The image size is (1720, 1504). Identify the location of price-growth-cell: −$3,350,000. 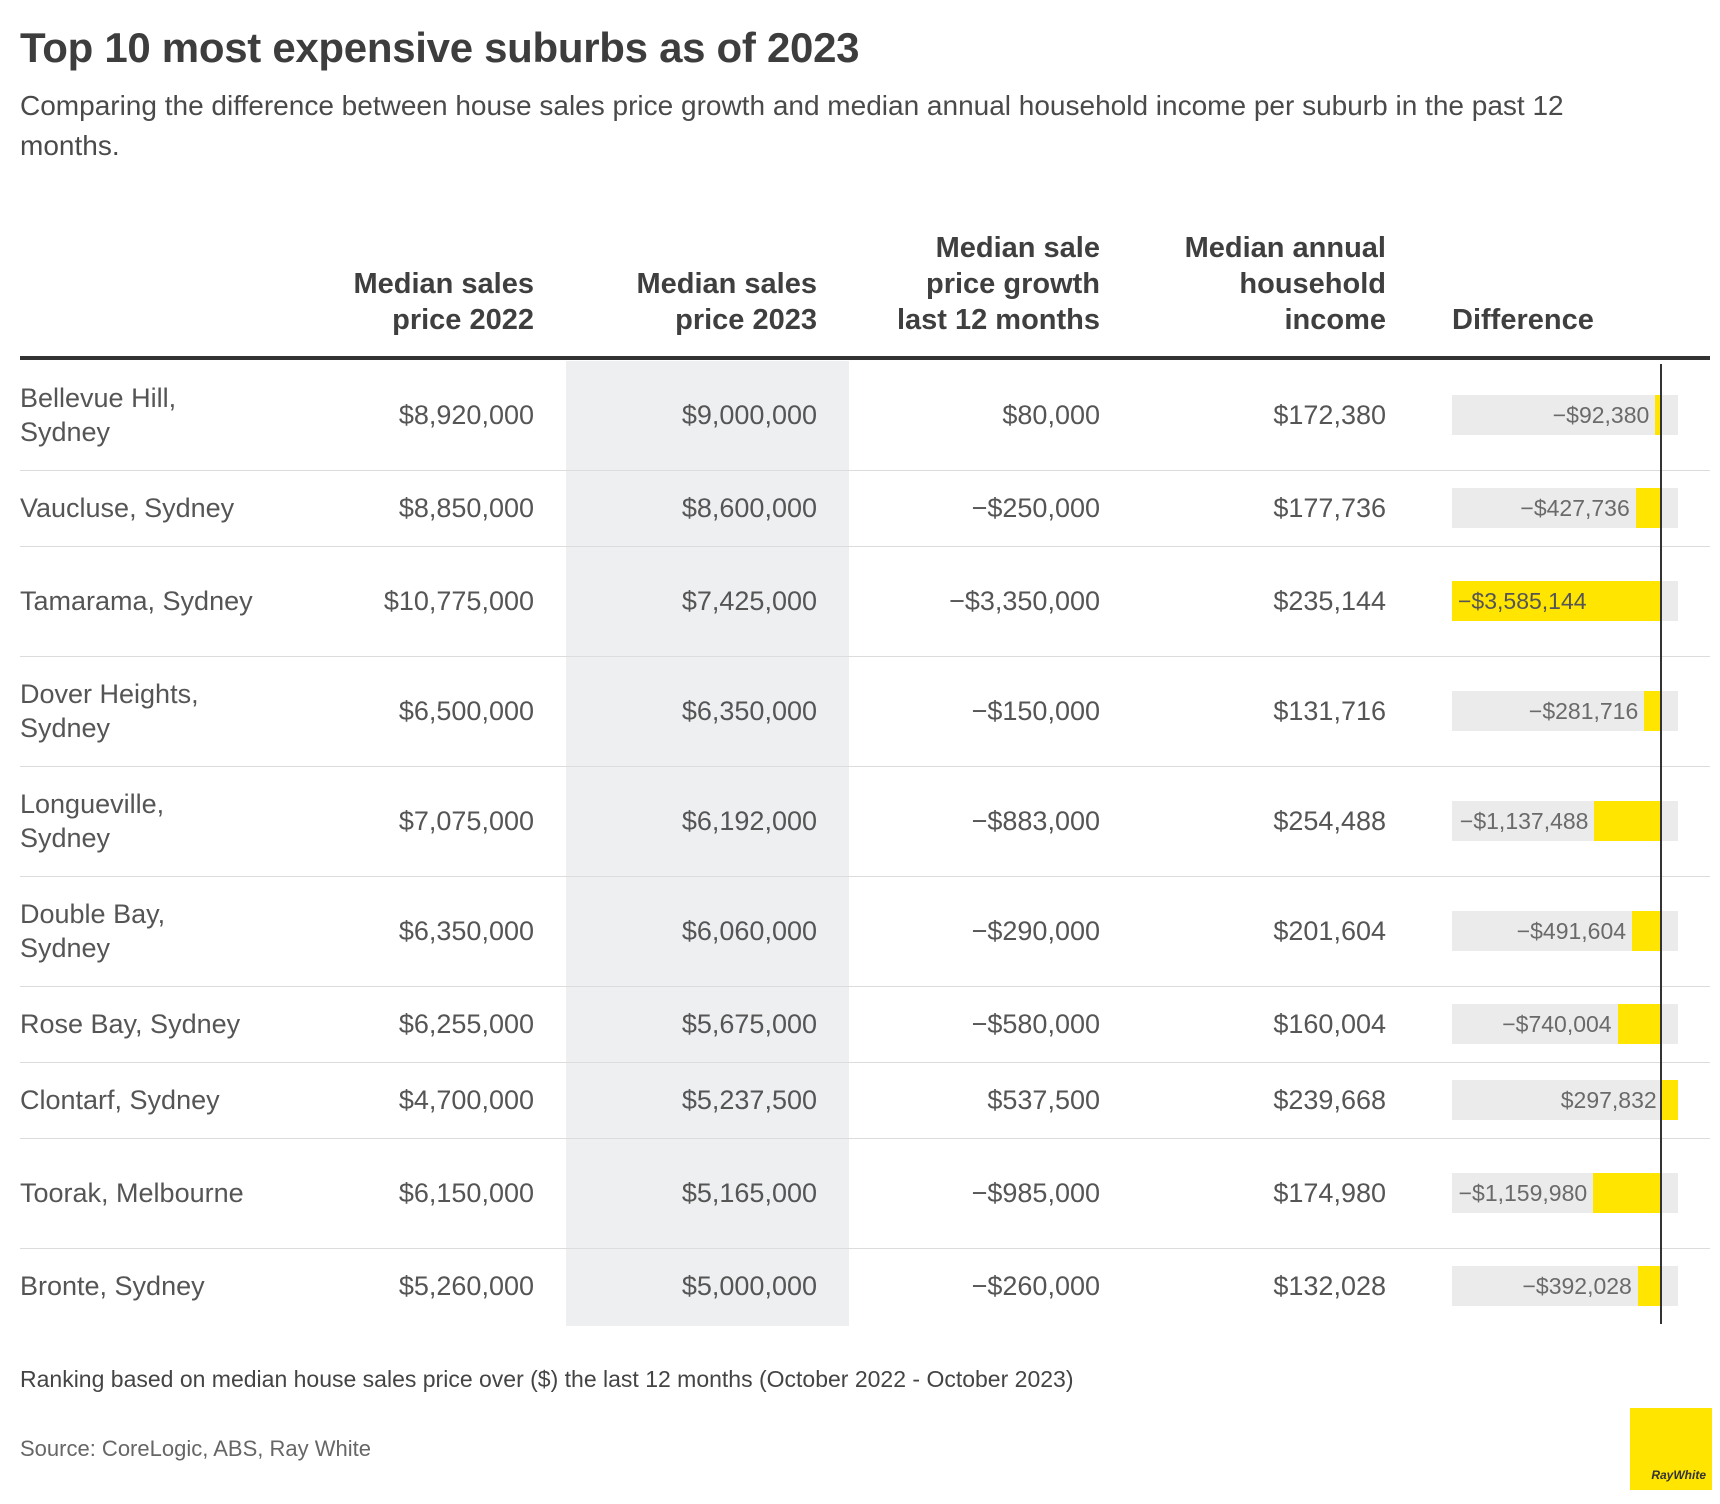
(1024, 601).